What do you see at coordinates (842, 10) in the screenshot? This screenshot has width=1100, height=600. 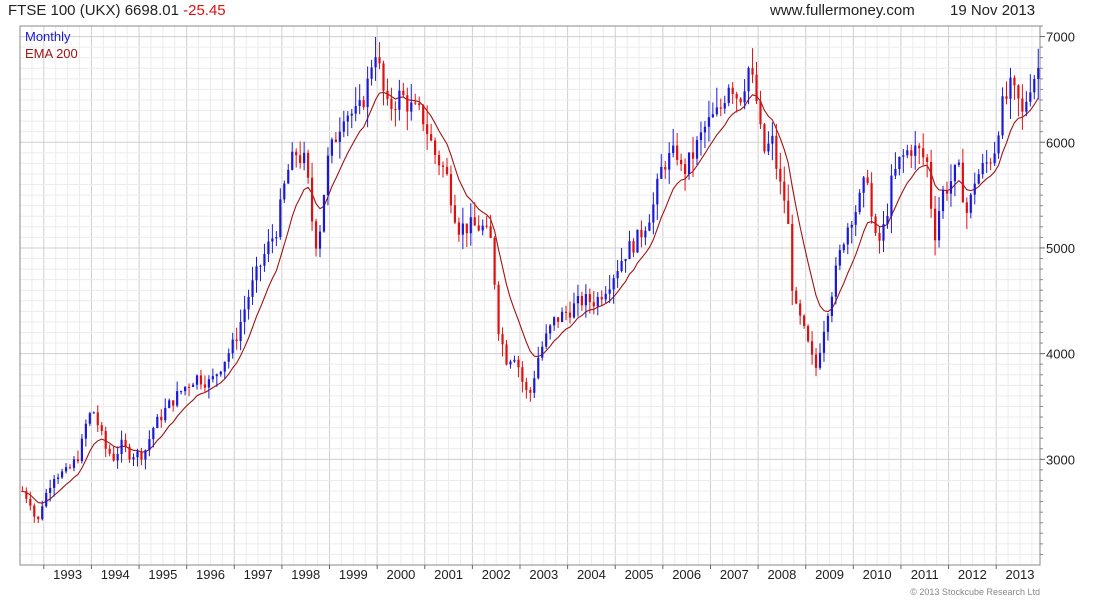 I see `site-url: www.fullermoney.com` at bounding box center [842, 10].